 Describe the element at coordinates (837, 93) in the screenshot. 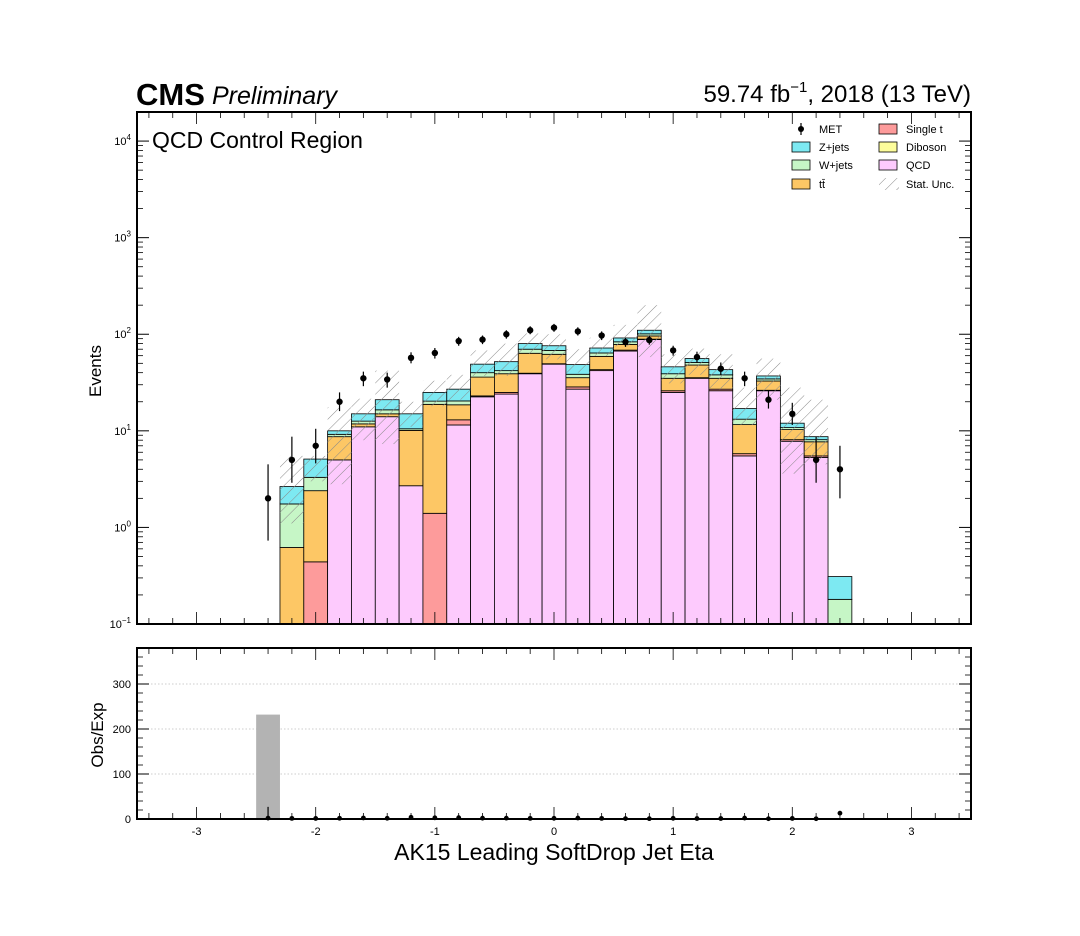

I see `lumi-label: 59.74 fb−1, 2018 (13 TeV)` at that location.